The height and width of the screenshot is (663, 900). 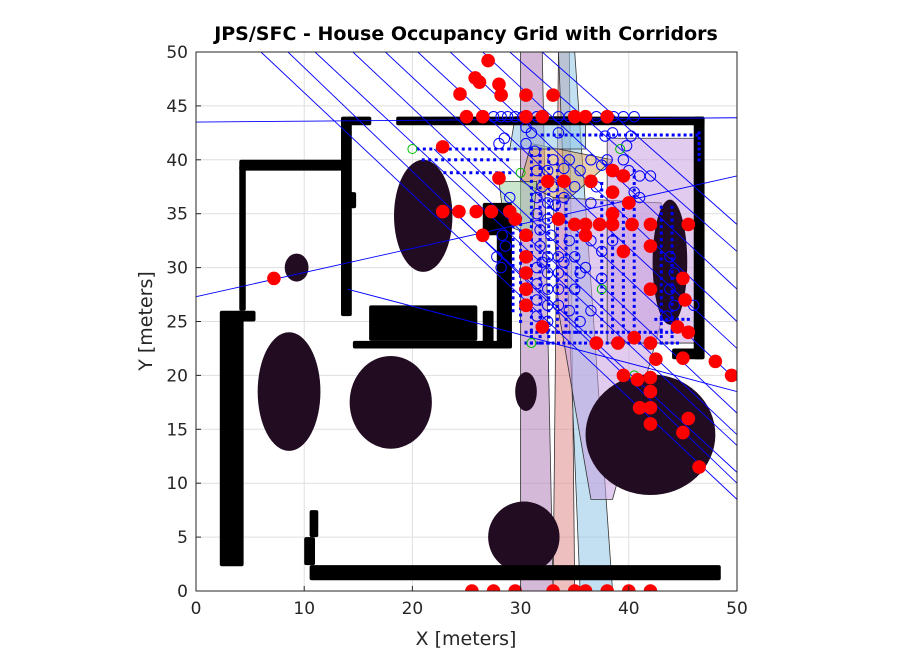 I want to click on grid-dots, so click(x=558, y=238).